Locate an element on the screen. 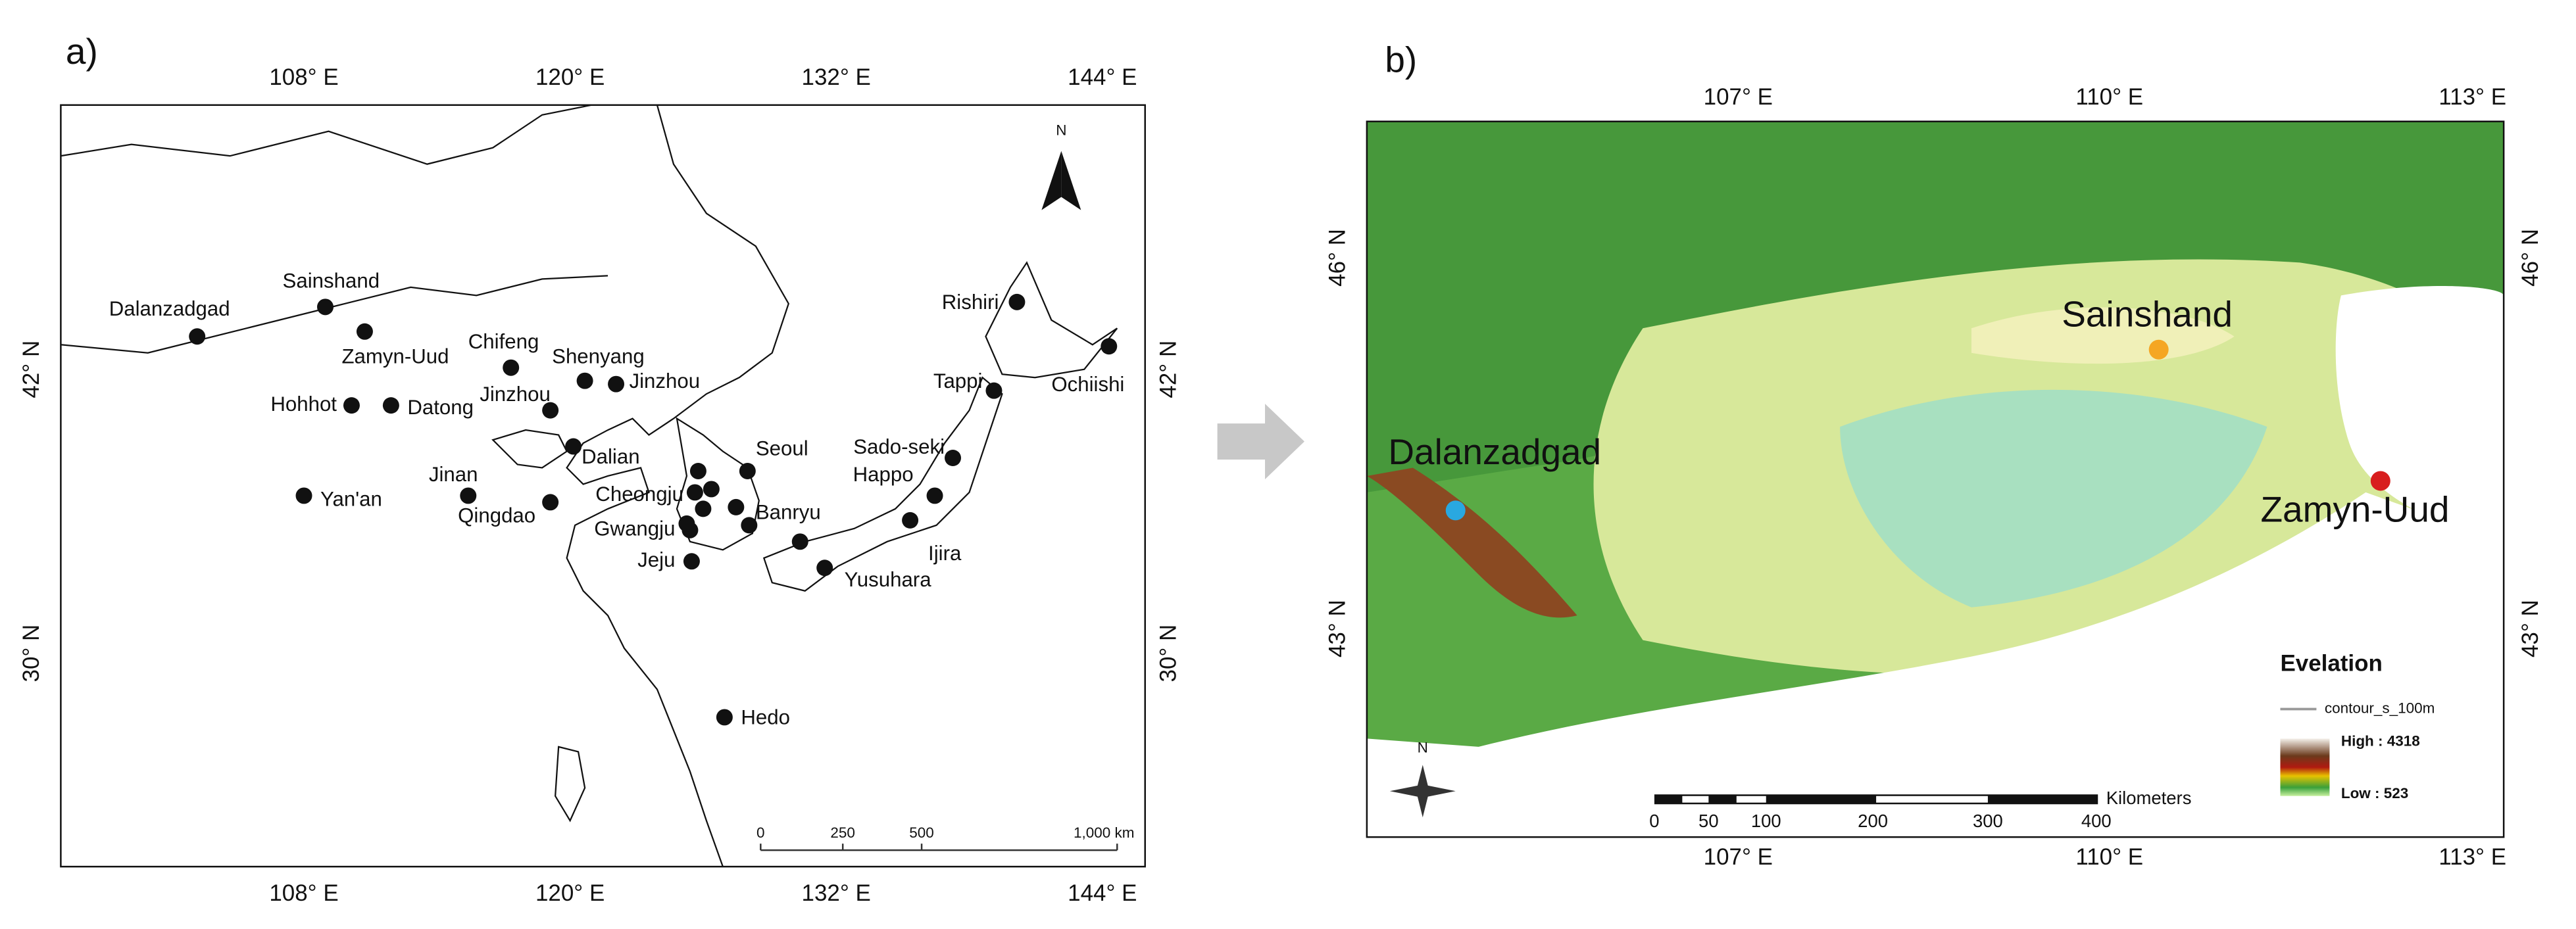 This screenshot has width=2576, height=929. place-label: Dalanzadgad is located at coordinates (1494, 451).